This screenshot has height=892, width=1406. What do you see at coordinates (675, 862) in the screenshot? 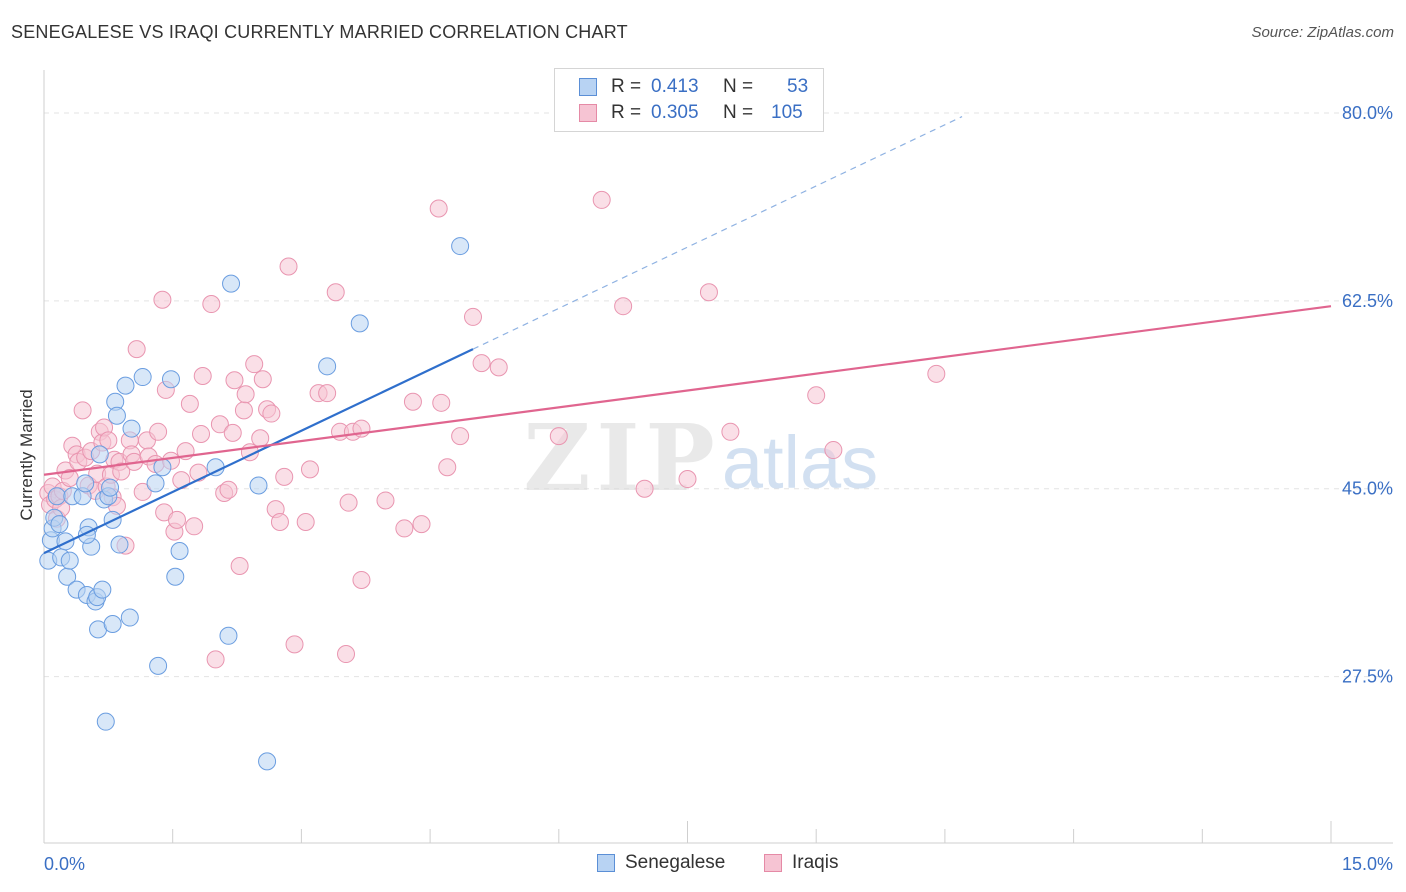
I see `senegalese-label: Senegalese` at bounding box center [675, 862].